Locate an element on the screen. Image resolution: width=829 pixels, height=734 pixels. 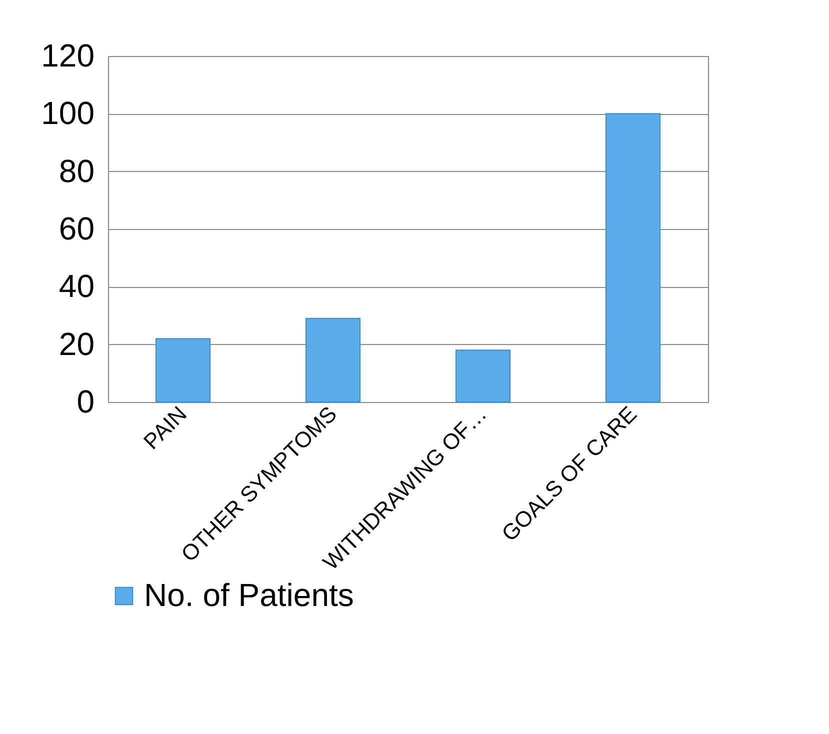
y-tick-label: 100 is located at coordinates (67, 113).